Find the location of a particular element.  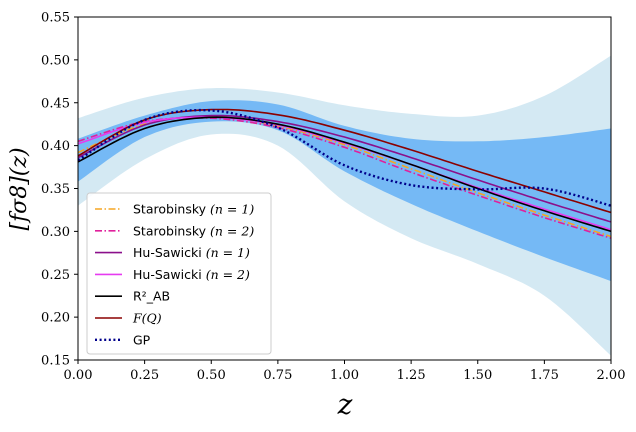

y-tick-label: 0.40 is located at coordinates (55, 146).